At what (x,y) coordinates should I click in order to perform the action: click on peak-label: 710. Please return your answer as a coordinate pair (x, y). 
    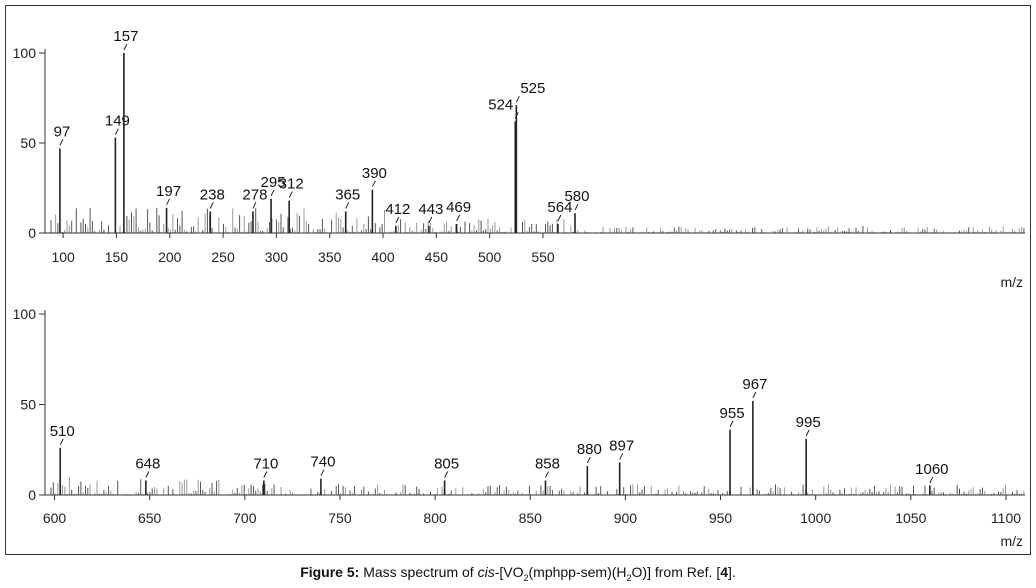
    Looking at the image, I should click on (265, 464).